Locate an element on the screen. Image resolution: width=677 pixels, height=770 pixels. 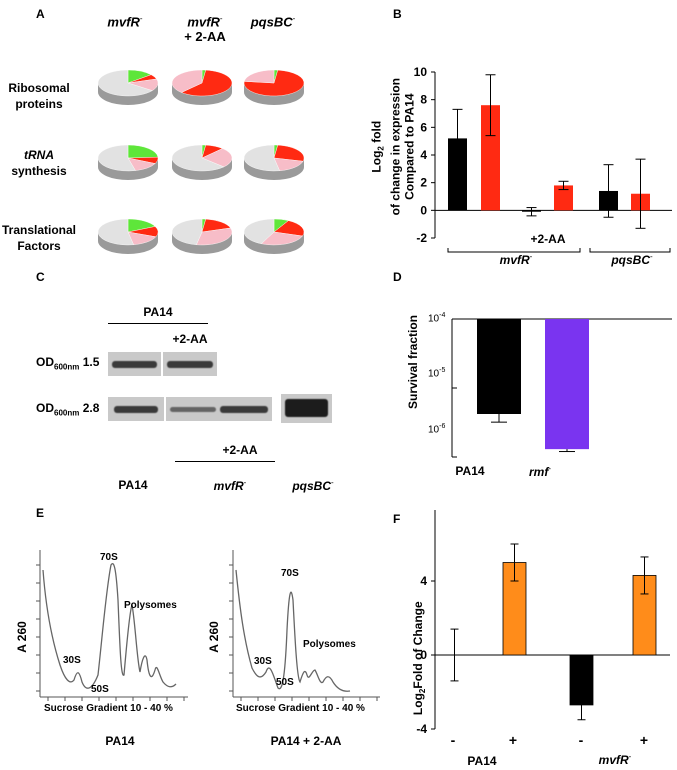
panel-letter-f: F is located at coordinates (397, 519).